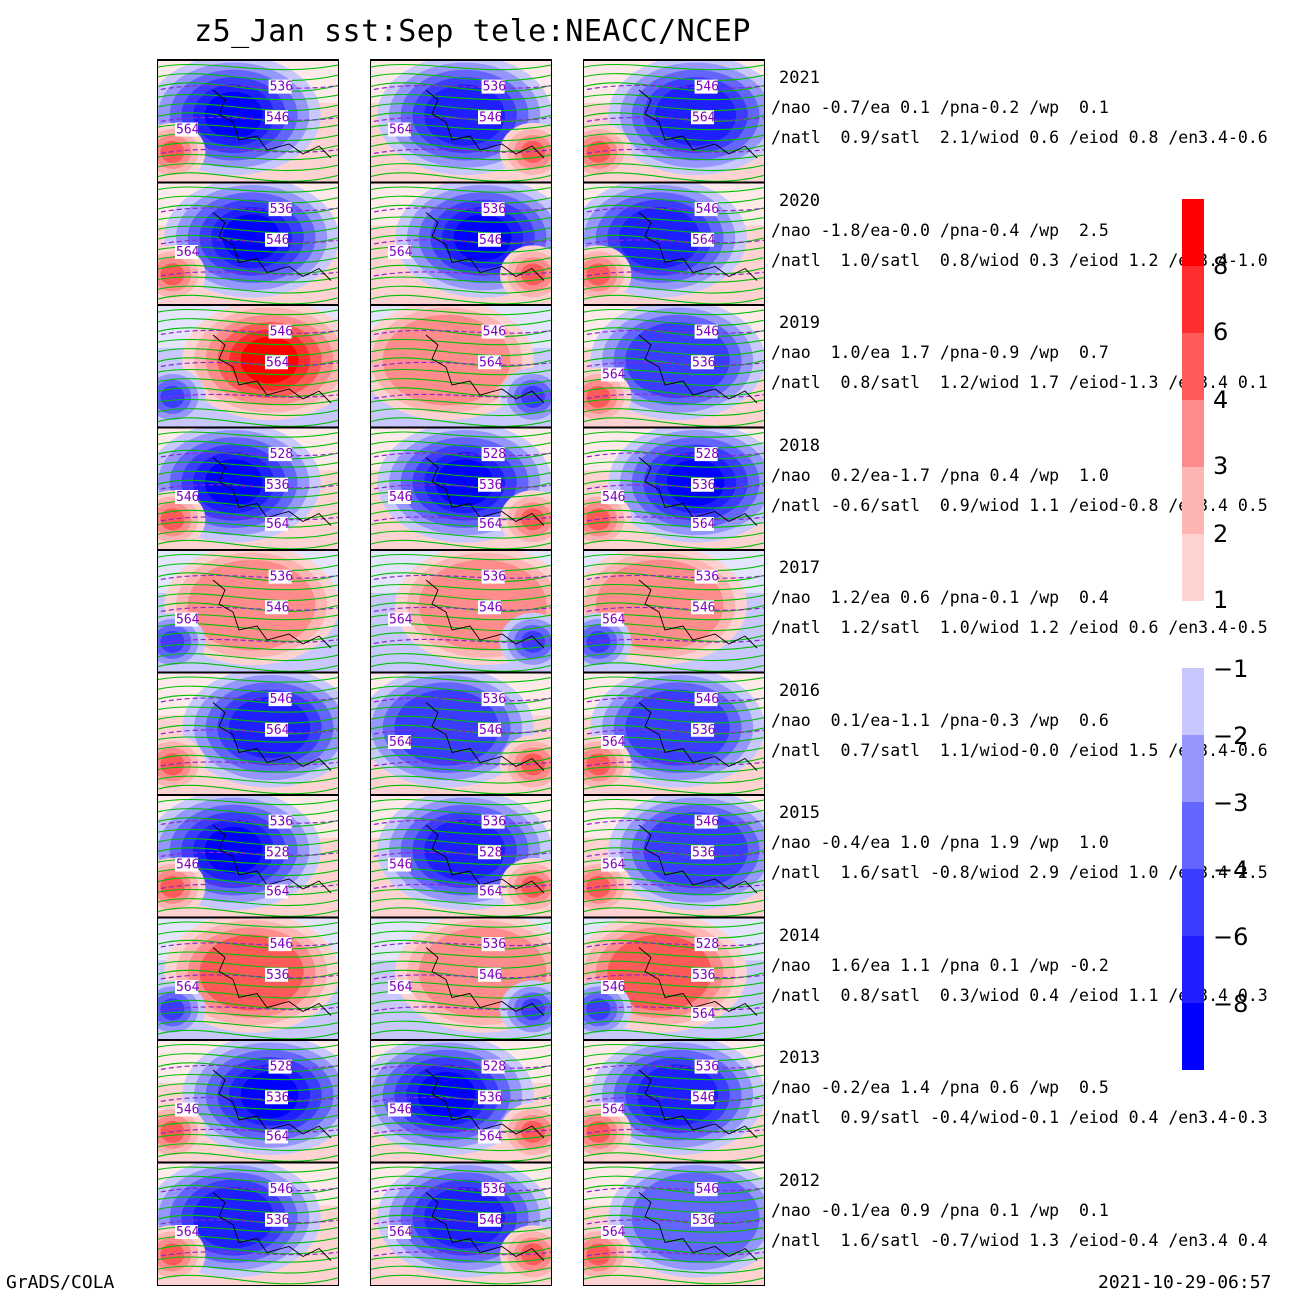  What do you see at coordinates (1221, 266) in the screenshot?
I see `colorbar-tick-label: 8` at bounding box center [1221, 266].